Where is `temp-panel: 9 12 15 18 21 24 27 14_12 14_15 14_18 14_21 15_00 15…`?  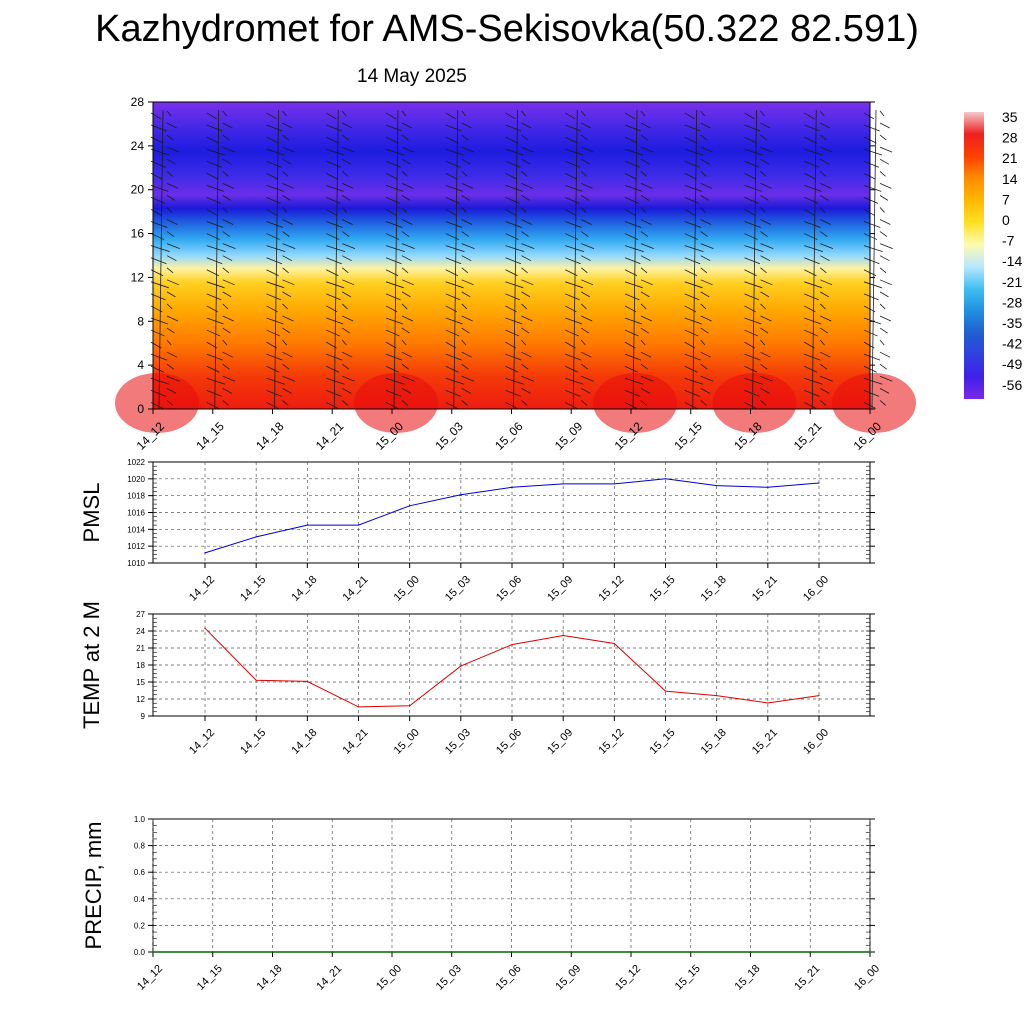 temp-panel: 9 12 15 18 21 24 27 14_12 14_15 14_18 14_21 15_00 15… is located at coordinates (477, 679).